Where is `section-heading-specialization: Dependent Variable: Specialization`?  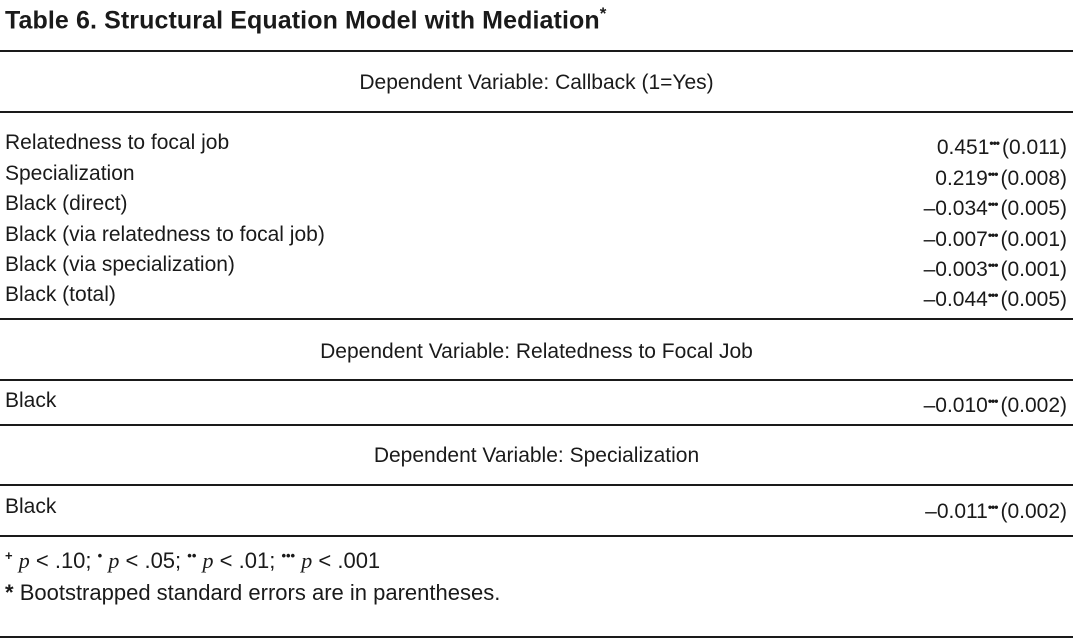 section-heading-specialization: Dependent Variable: Specialization is located at coordinates (536, 455).